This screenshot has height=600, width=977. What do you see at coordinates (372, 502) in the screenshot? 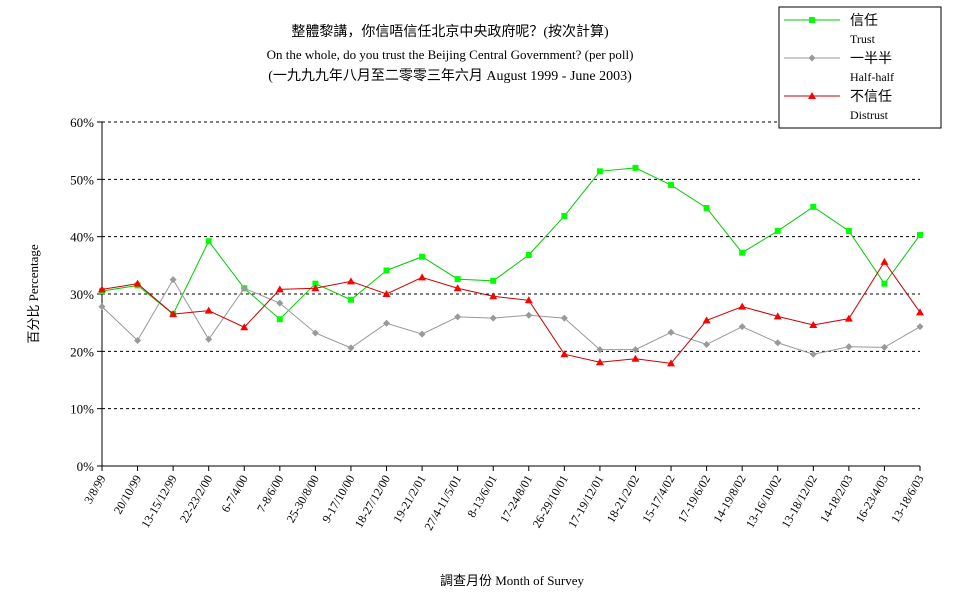
I see `x-tick-label: 18-27/12/00` at bounding box center [372, 502].